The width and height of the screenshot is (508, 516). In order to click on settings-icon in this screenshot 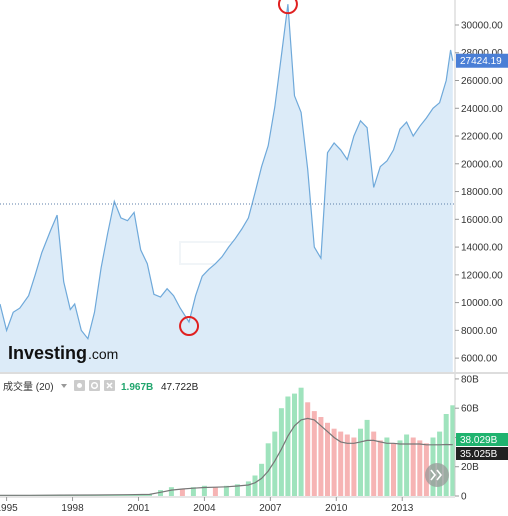, I will do `click(94, 385)`.